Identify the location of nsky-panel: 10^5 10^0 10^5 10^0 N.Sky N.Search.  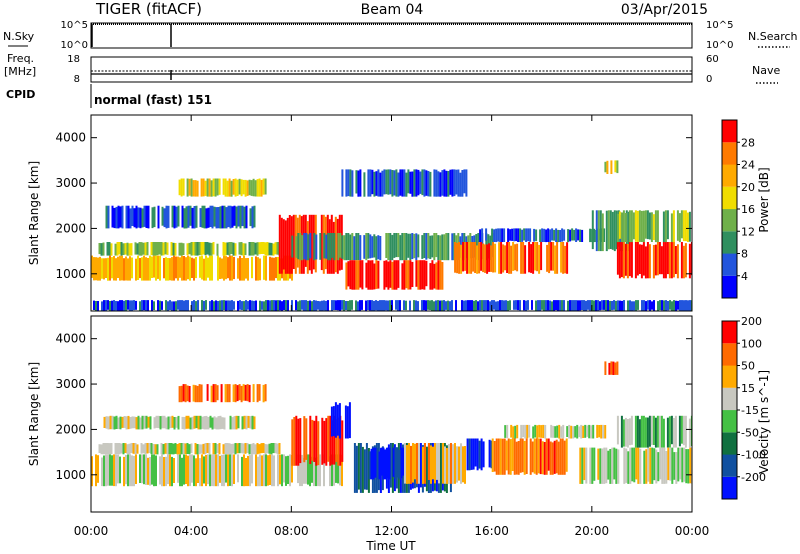
(400, 35).